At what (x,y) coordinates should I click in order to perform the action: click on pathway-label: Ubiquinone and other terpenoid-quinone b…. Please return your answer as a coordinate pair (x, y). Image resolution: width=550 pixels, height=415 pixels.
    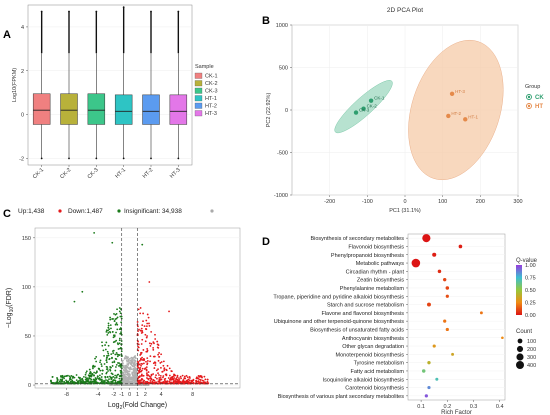
    Looking at the image, I should click on (339, 322).